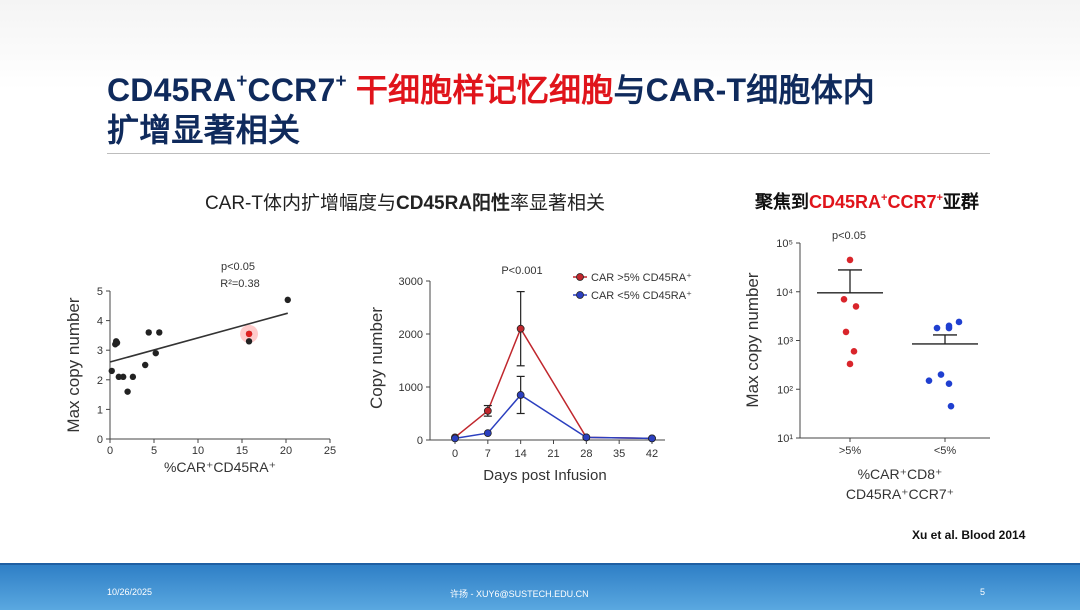  I want to click on chart3-x-tick-label: >5%, so click(850, 451).